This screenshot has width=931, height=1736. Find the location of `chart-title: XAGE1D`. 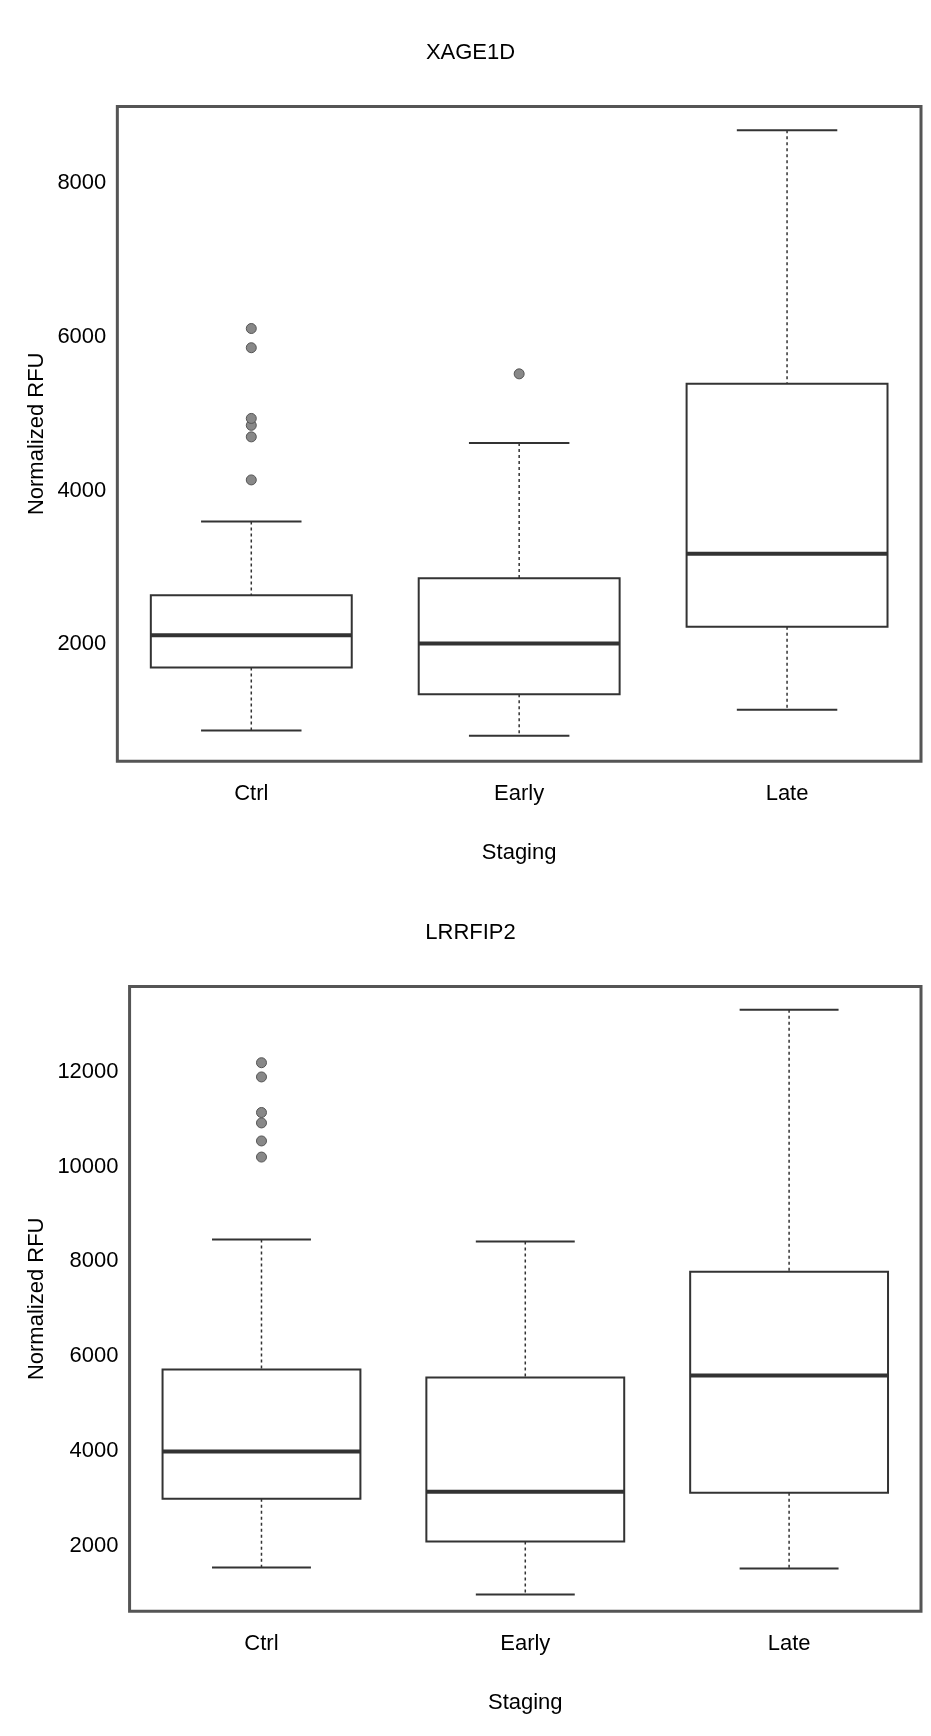

chart-title: XAGE1D is located at coordinates (470, 52).